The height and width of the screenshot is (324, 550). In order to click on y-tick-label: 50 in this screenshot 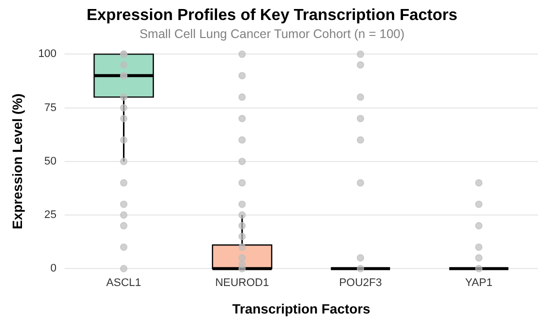, I will do `click(50, 161)`.